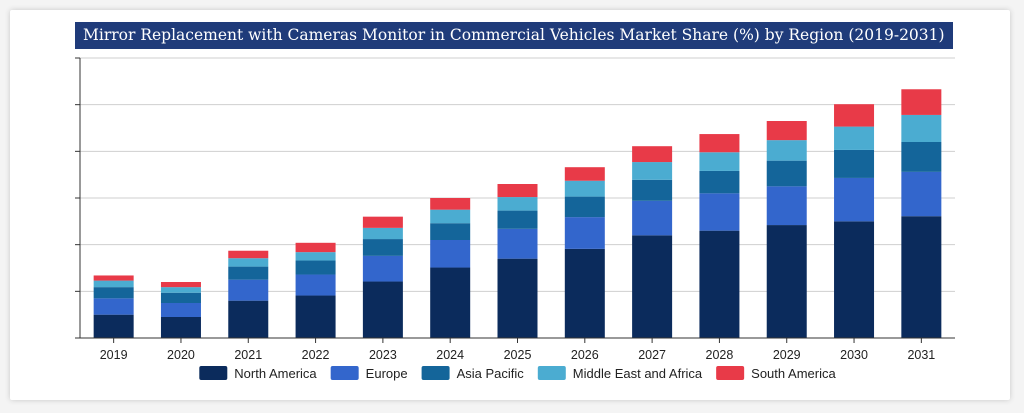 The width and height of the screenshot is (1024, 413). What do you see at coordinates (585, 355) in the screenshot?
I see `x-tick-label: 2026` at bounding box center [585, 355].